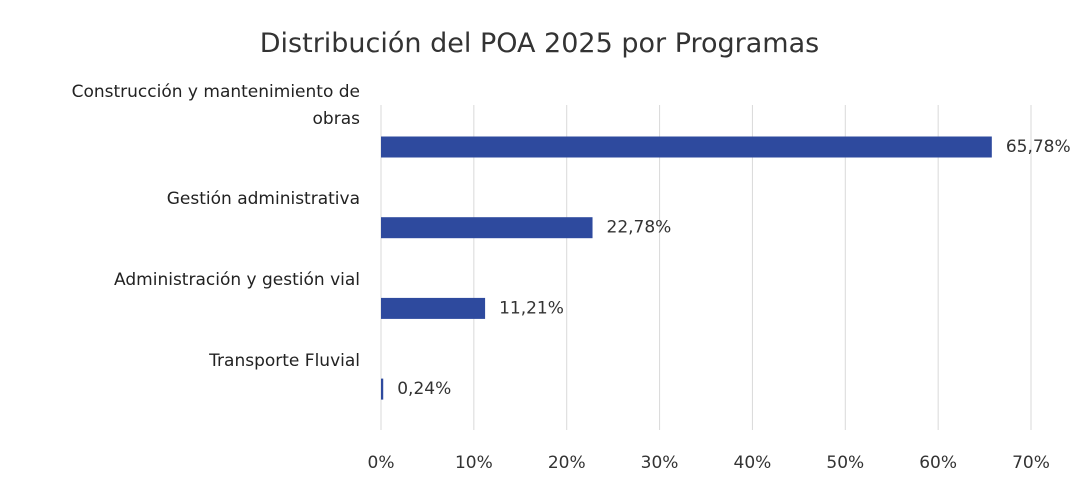  Describe the element at coordinates (660, 463) in the screenshot. I see `x-tick-label: 30%` at that location.